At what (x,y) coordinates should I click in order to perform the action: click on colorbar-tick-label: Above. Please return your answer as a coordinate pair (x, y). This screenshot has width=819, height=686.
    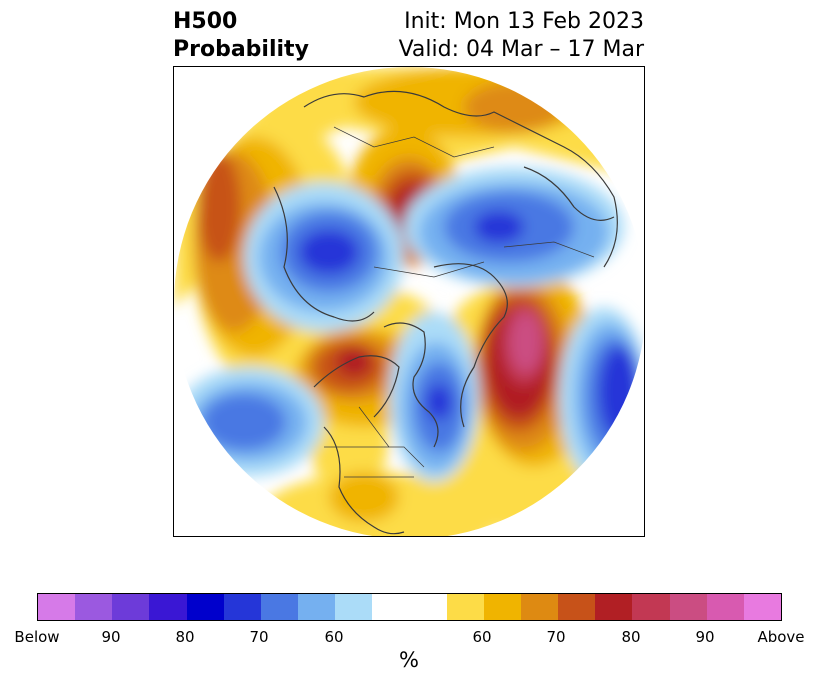
    Looking at the image, I should click on (781, 637).